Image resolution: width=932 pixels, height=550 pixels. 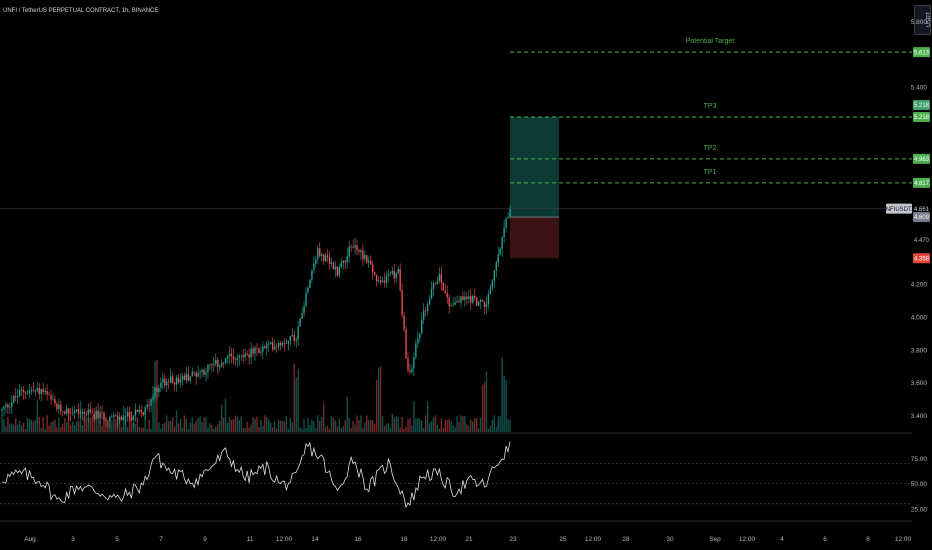 What do you see at coordinates (922, 218) in the screenshot?
I see `entry-badge-text: 4.609` at bounding box center [922, 218].